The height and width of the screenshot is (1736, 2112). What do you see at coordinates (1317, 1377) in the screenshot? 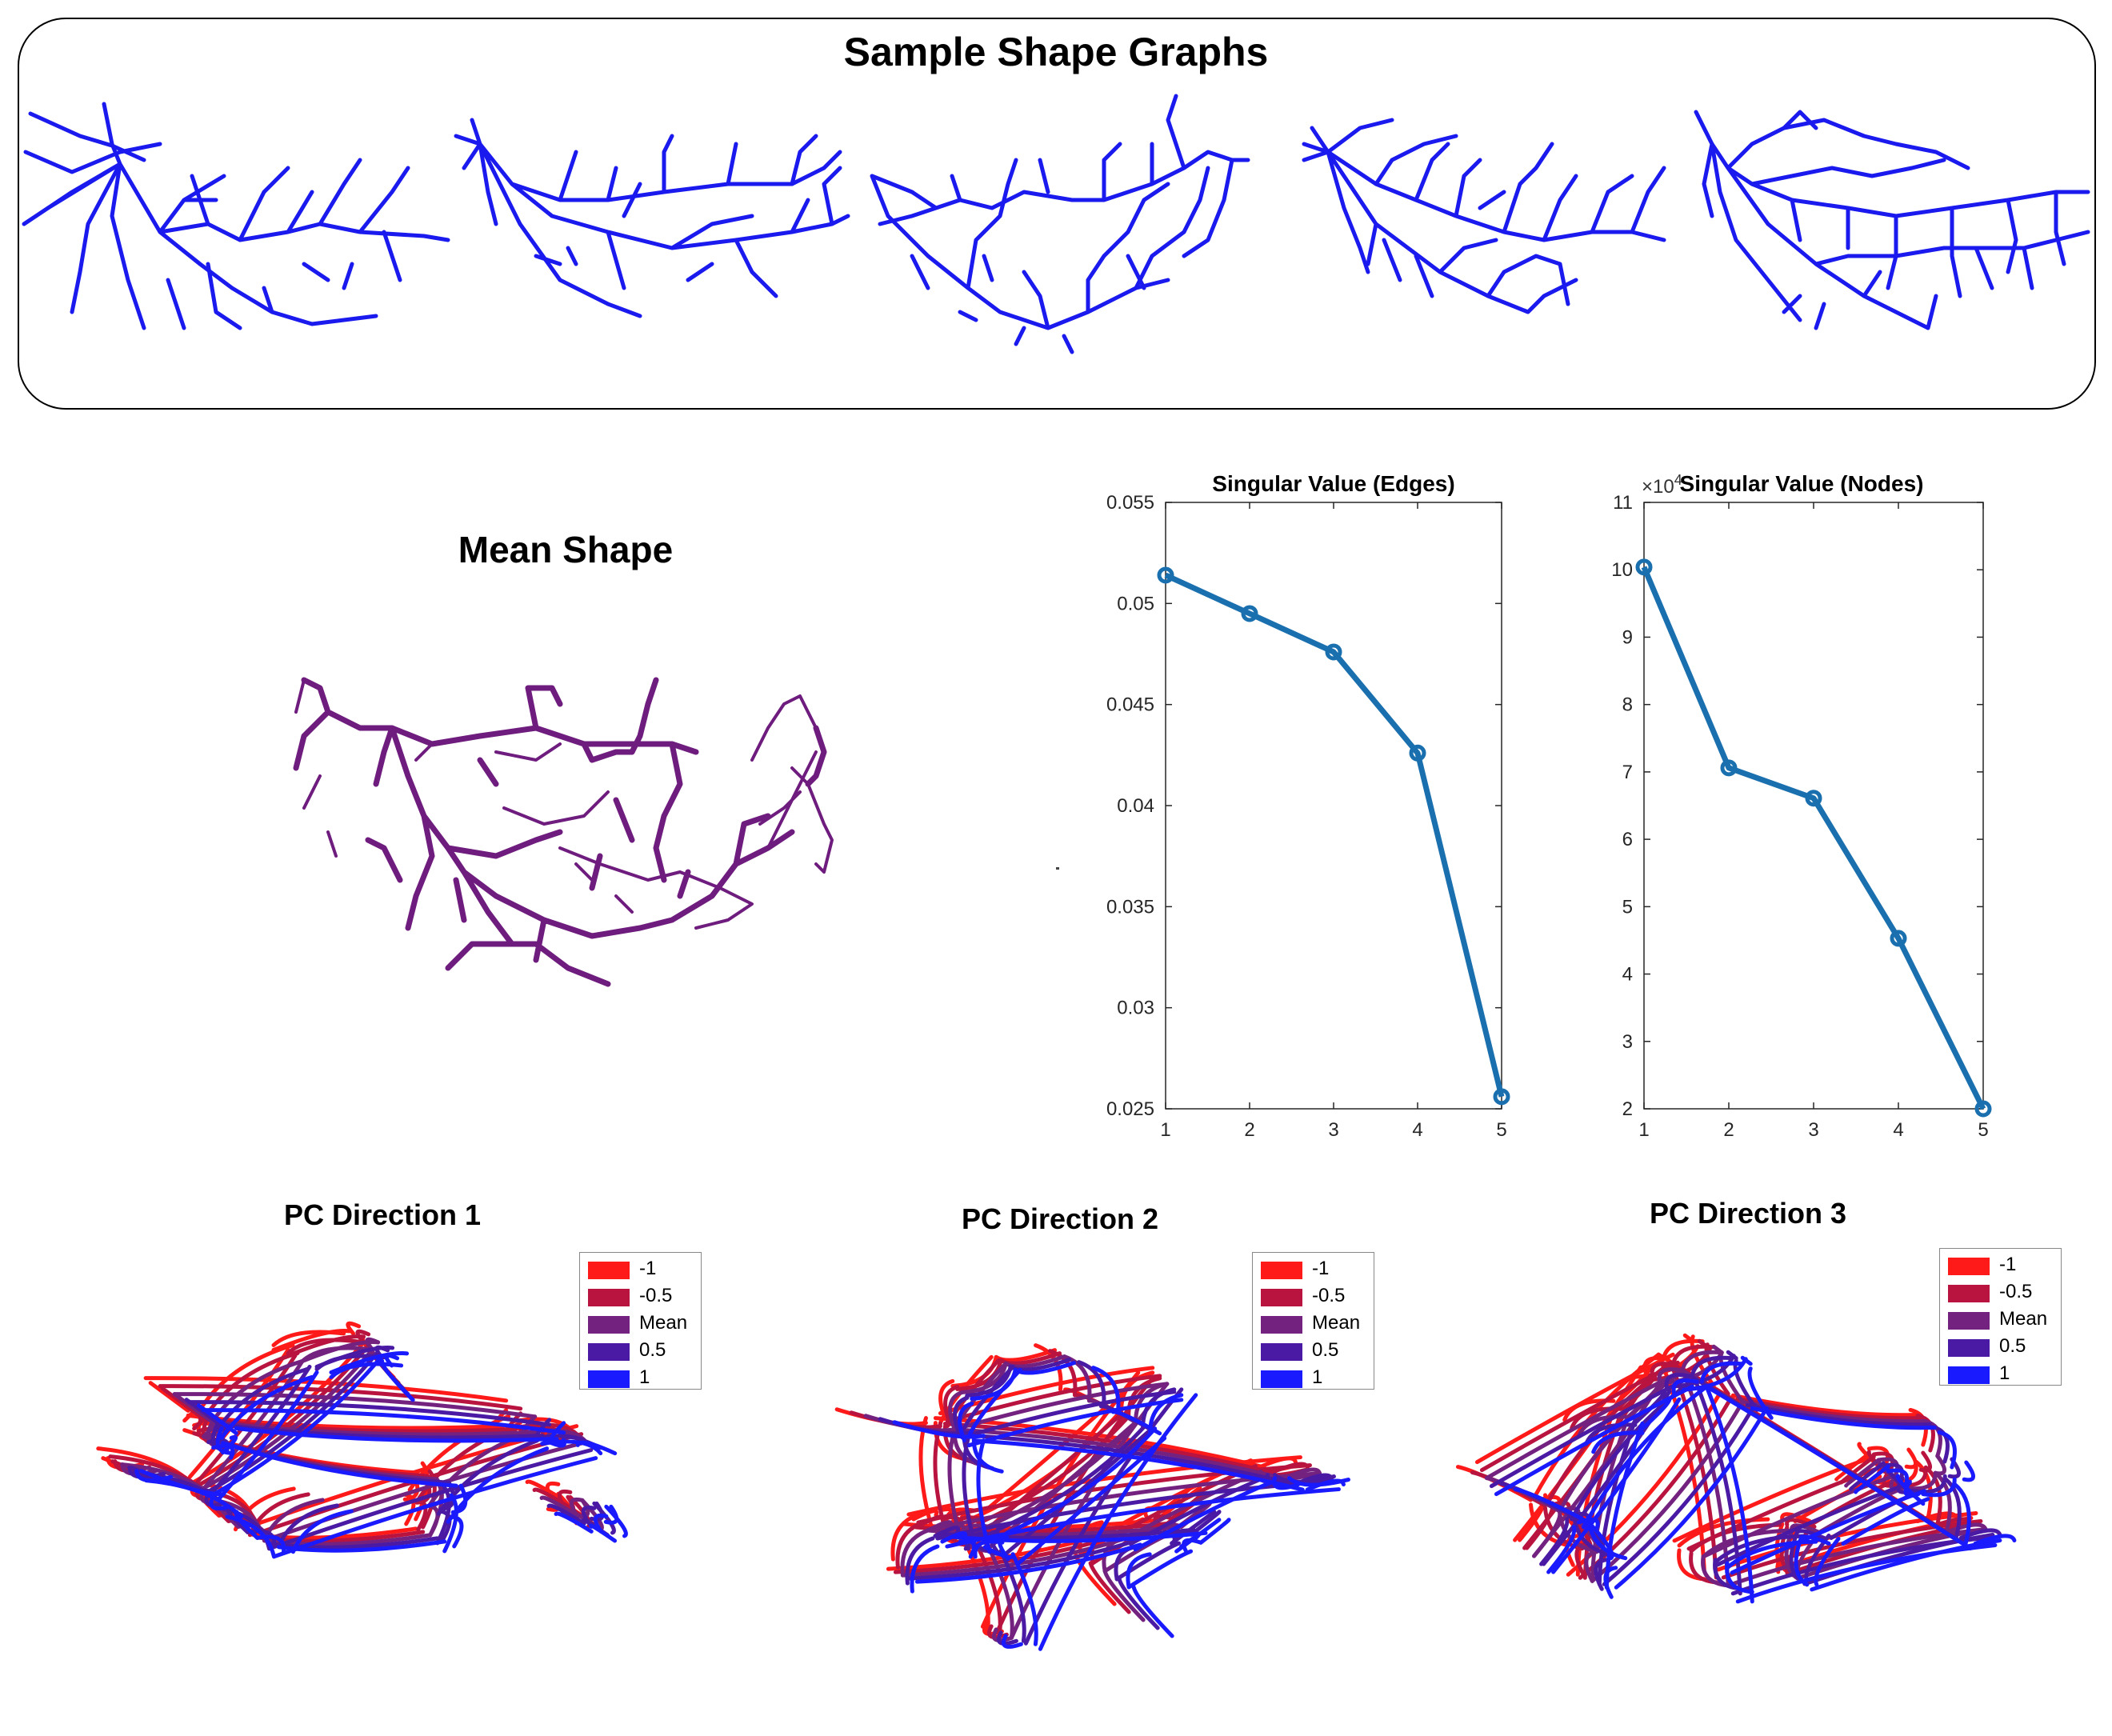
I see `legend-label: 1` at bounding box center [1317, 1377].